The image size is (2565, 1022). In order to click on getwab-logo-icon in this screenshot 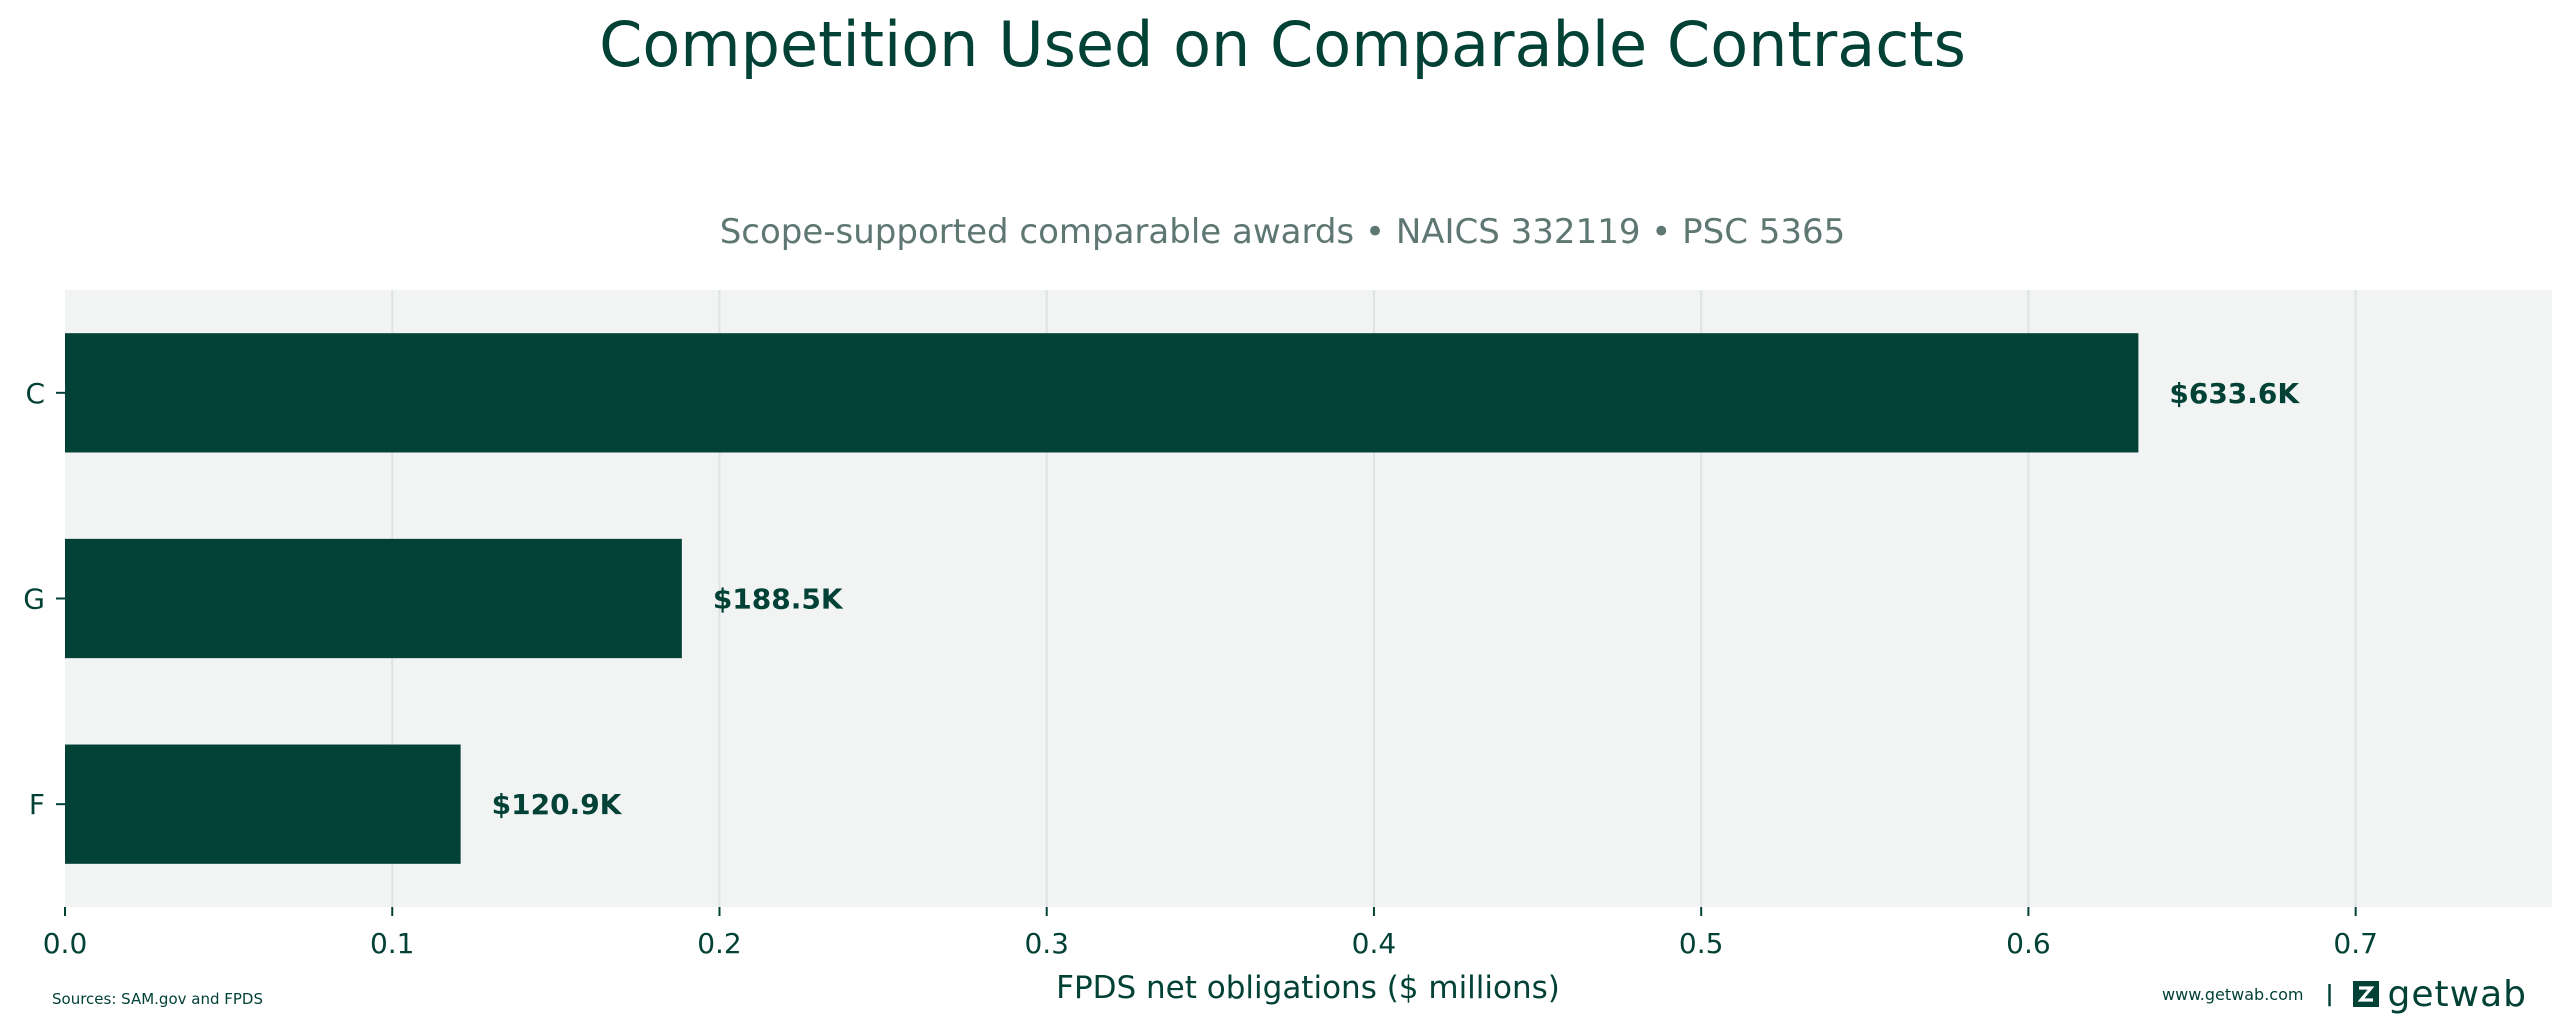, I will do `click(2365, 994)`.